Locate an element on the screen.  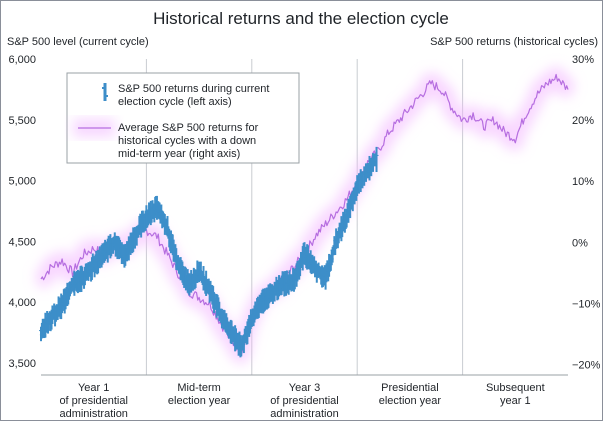
legend-ohlc-icon is located at coordinates (105, 92).